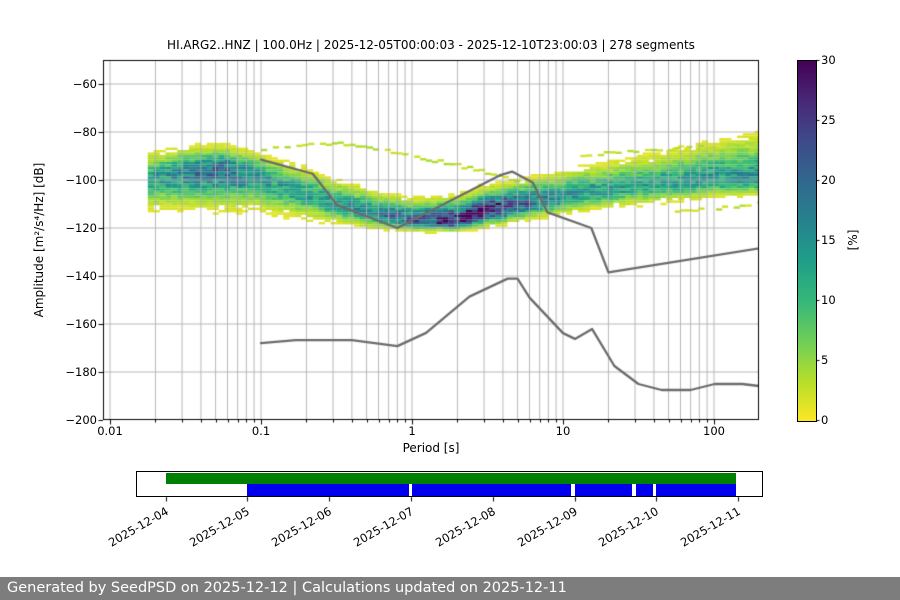 The height and width of the screenshot is (600, 900). I want to click on x-tick-label: 10, so click(563, 431).